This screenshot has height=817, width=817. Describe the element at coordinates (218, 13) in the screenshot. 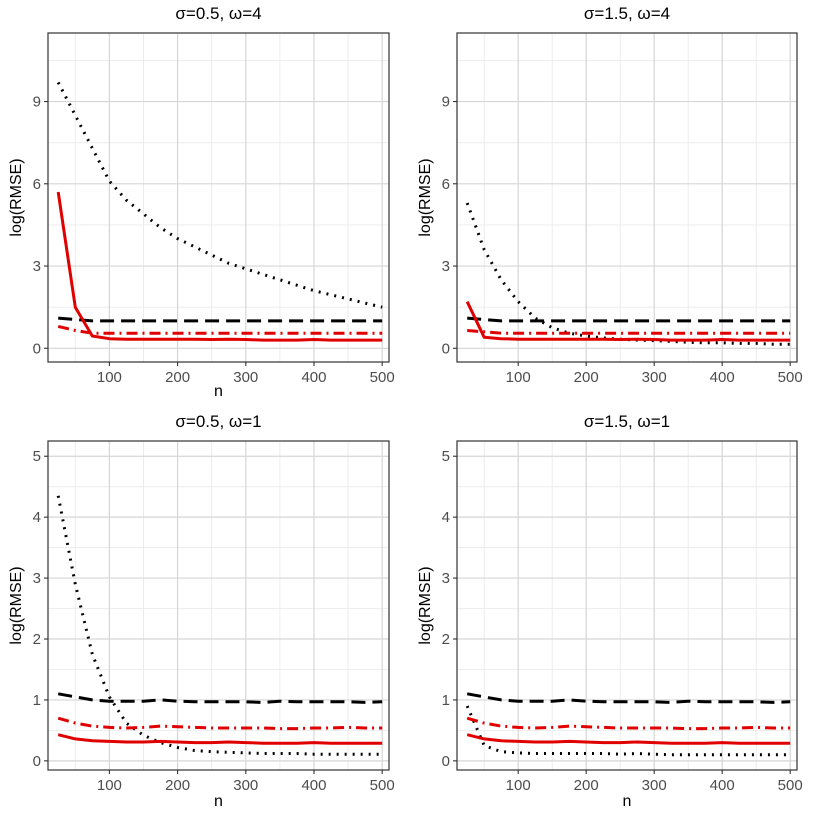

I see `panel-title: σ=0.5, ω=4` at that location.